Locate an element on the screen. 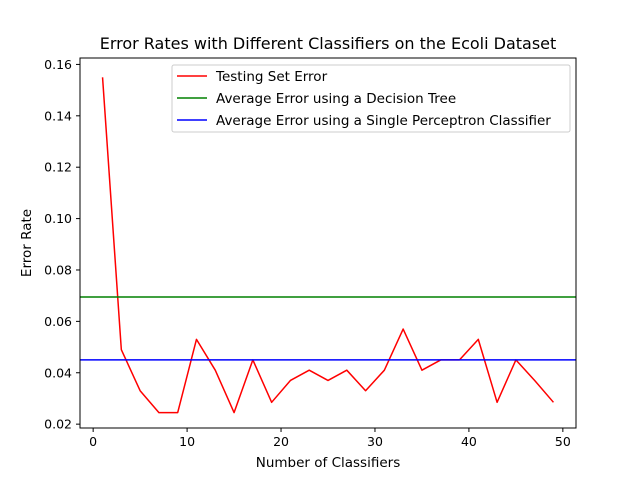 The width and height of the screenshot is (640, 480). y-tick-label: 0.06 is located at coordinates (58, 321).